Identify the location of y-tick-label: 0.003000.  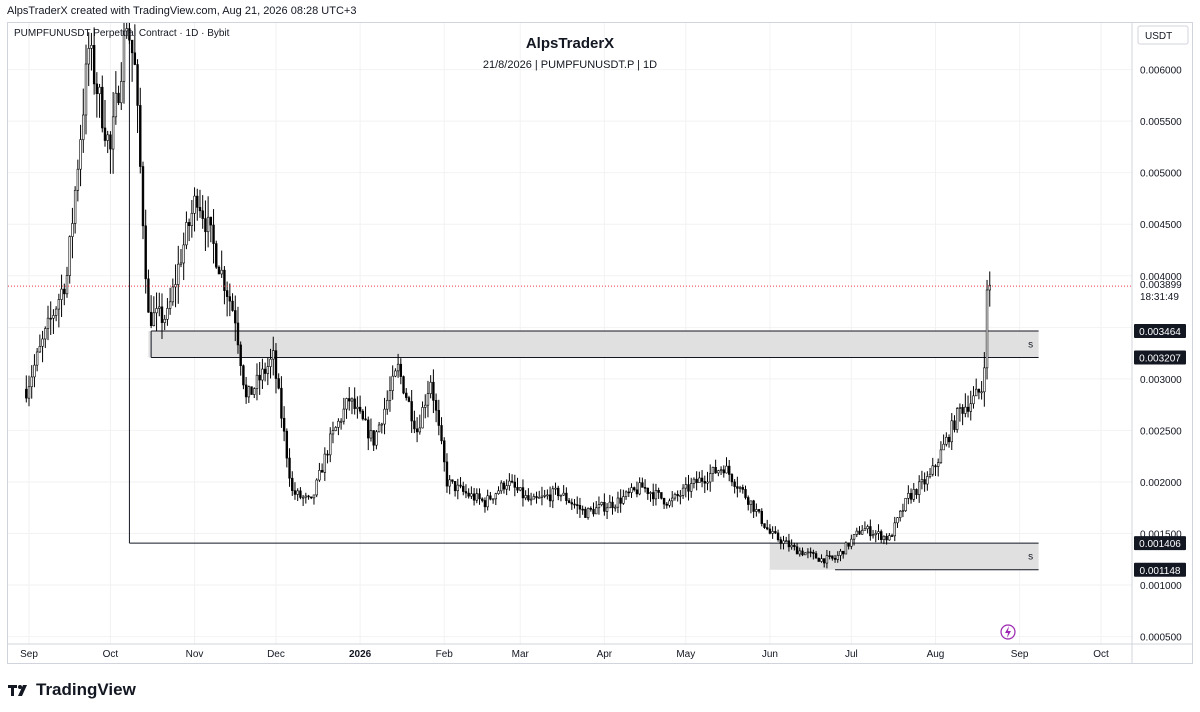
(1161, 380).